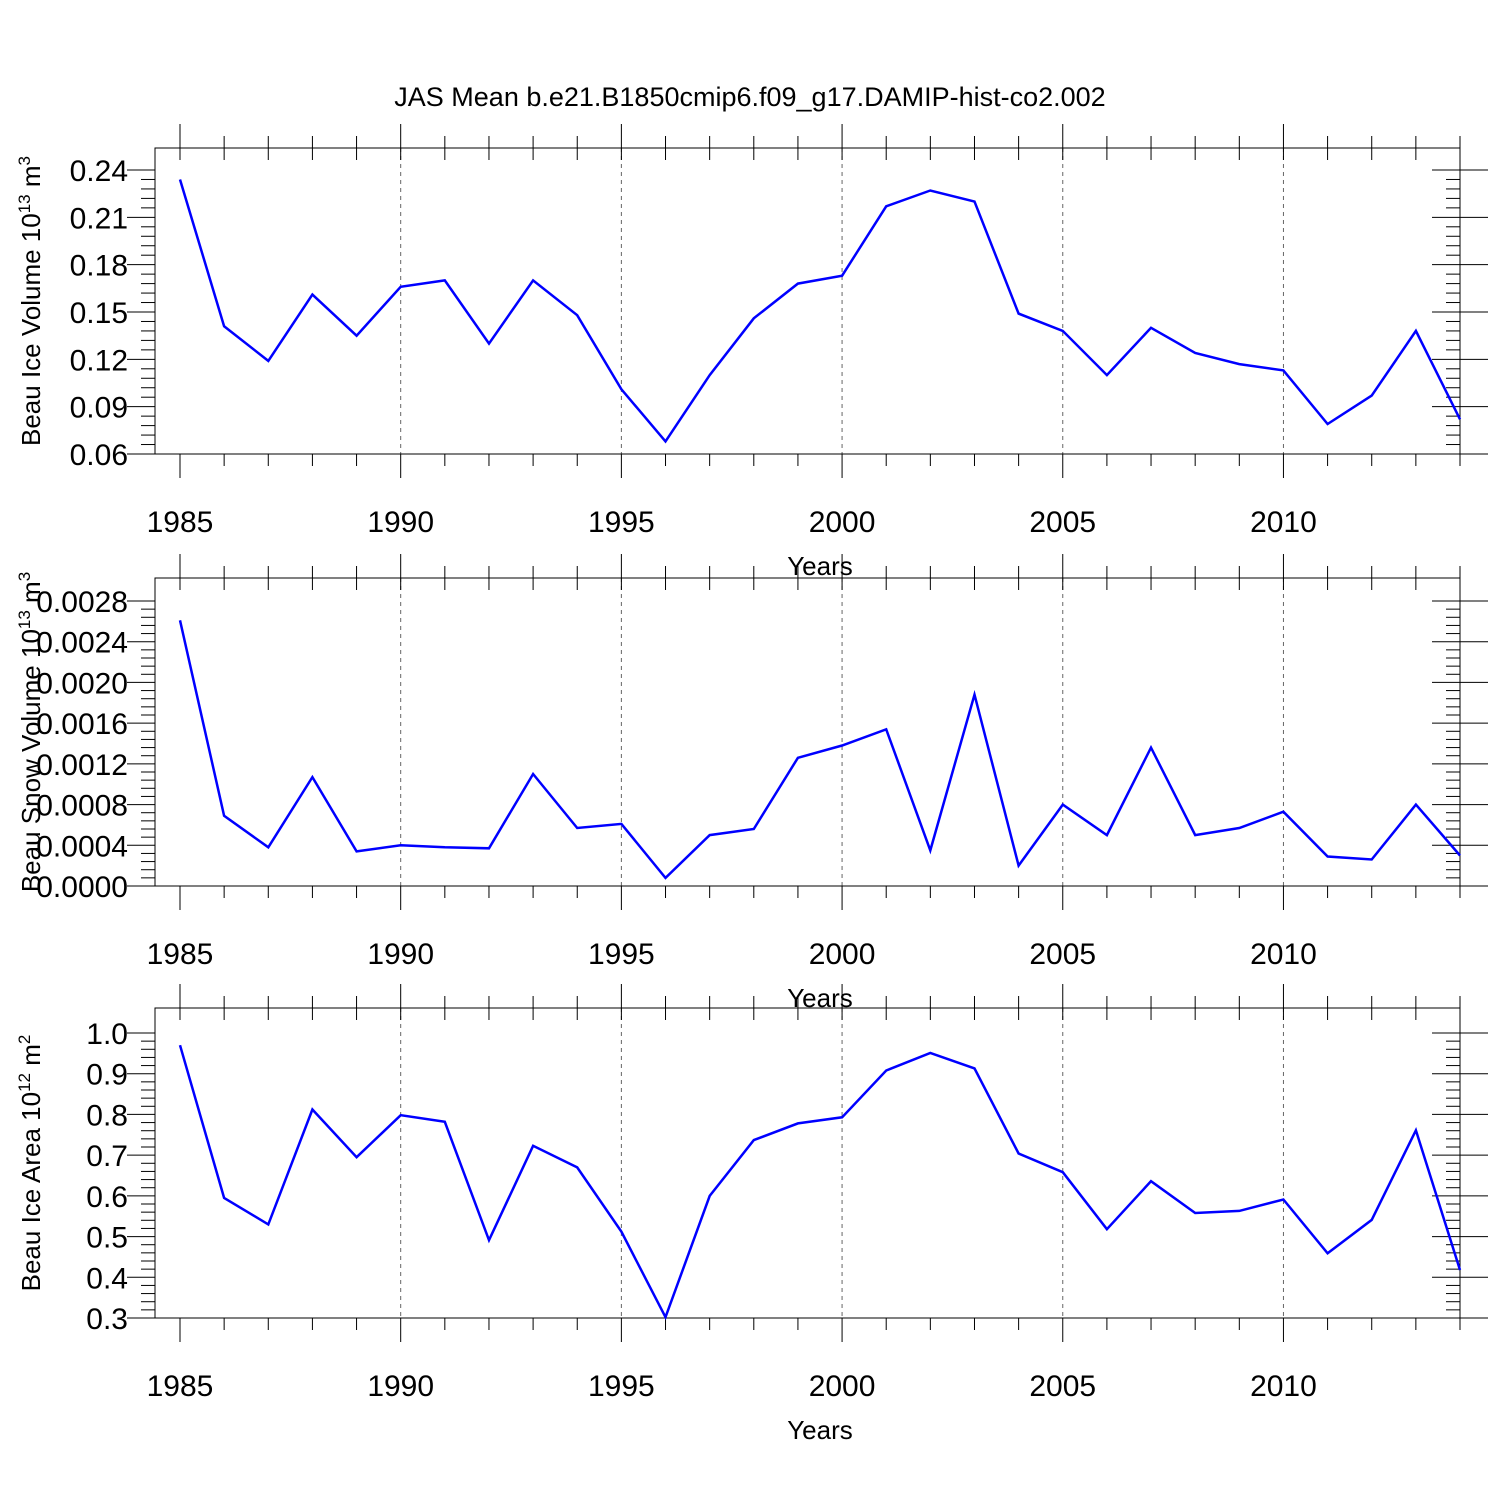  I want to click on series-line, so click(819, 750).